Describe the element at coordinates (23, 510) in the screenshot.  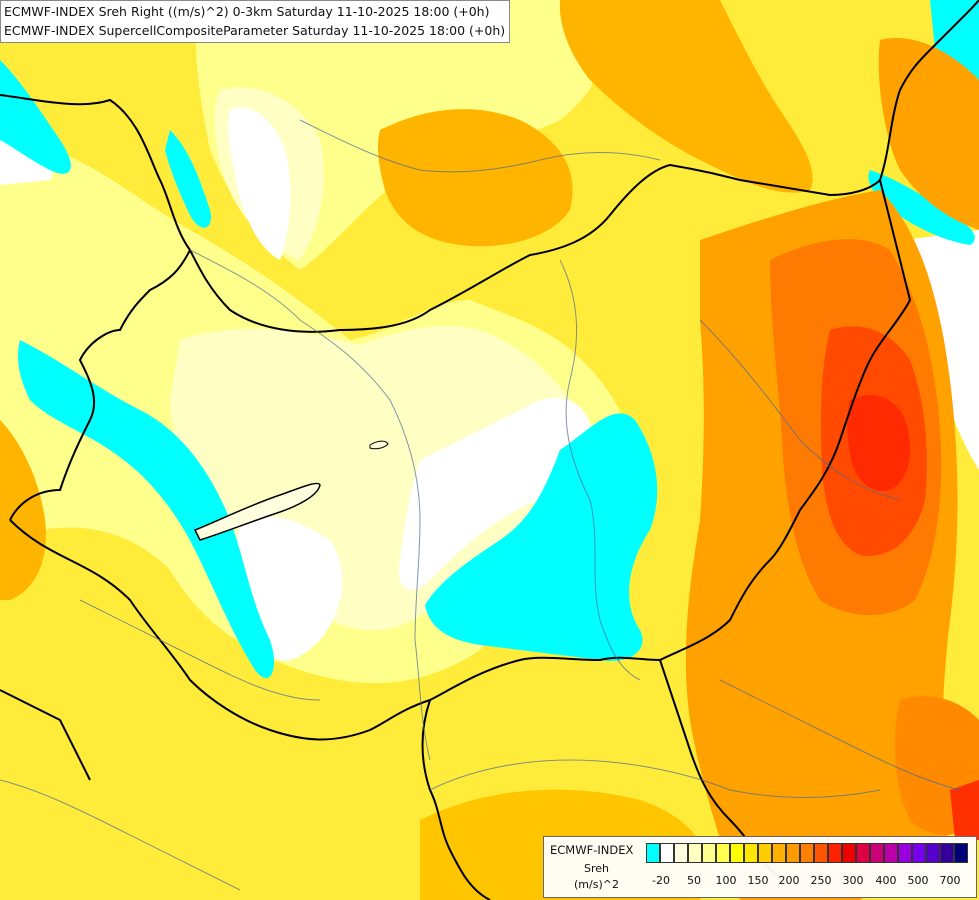
I see `orange-area-west-edge` at that location.